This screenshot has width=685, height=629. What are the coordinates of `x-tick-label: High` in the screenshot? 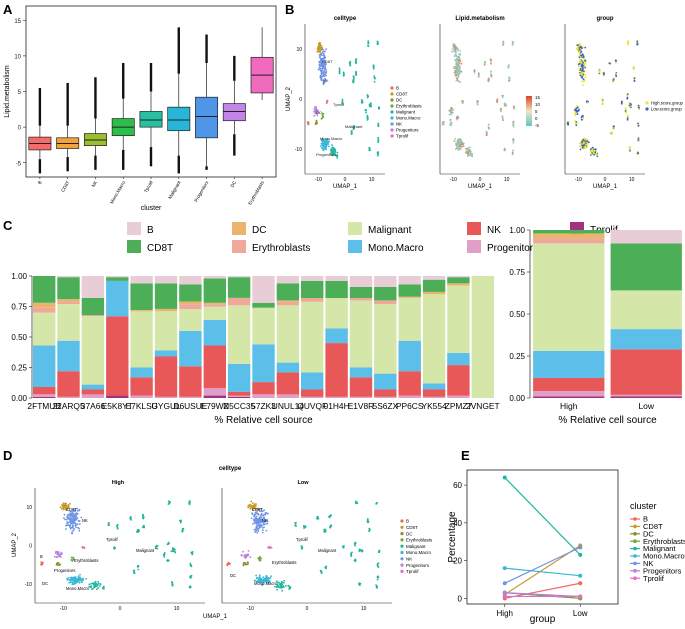 It's located at (505, 613).